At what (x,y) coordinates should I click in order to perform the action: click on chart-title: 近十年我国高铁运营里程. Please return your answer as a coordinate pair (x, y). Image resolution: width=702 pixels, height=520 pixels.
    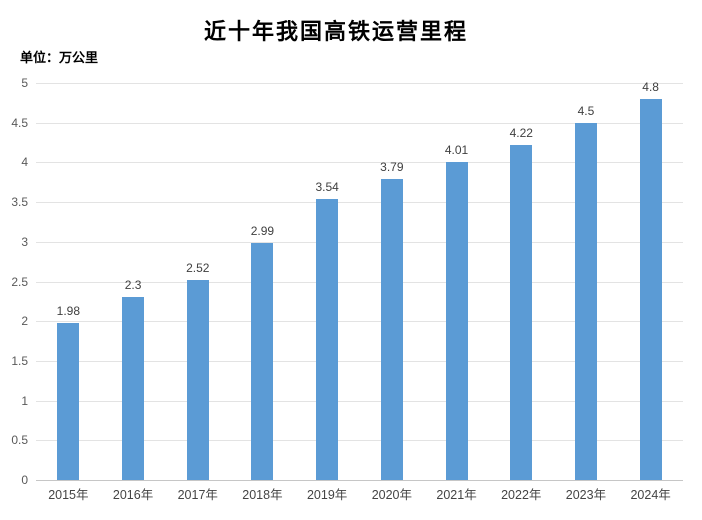
    Looking at the image, I should click on (335, 31).